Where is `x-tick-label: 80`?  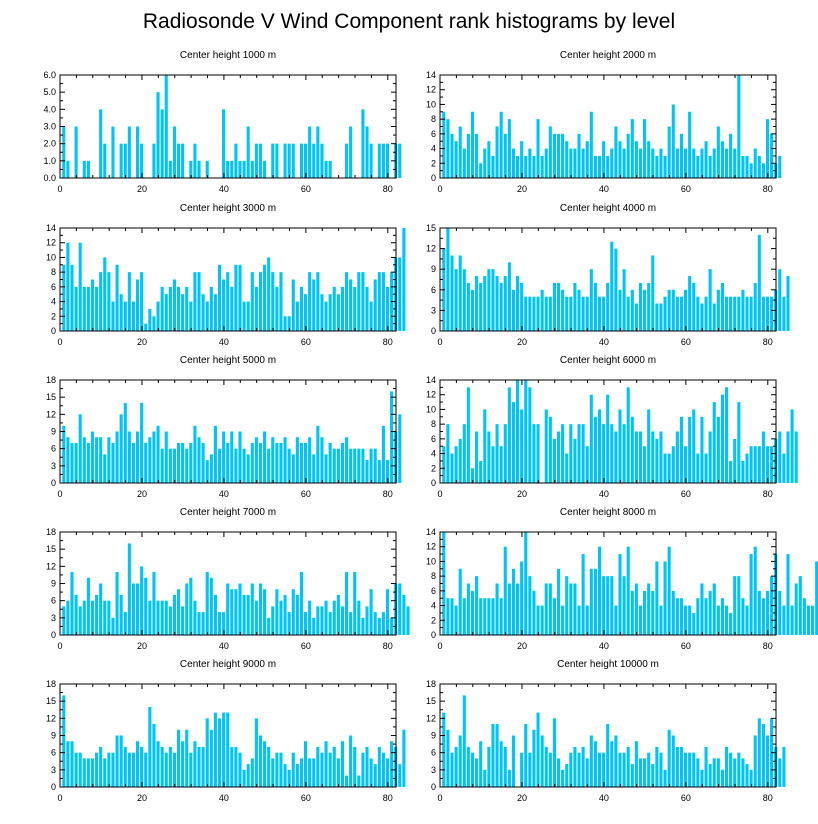 x-tick-label: 80 is located at coordinates (388, 494).